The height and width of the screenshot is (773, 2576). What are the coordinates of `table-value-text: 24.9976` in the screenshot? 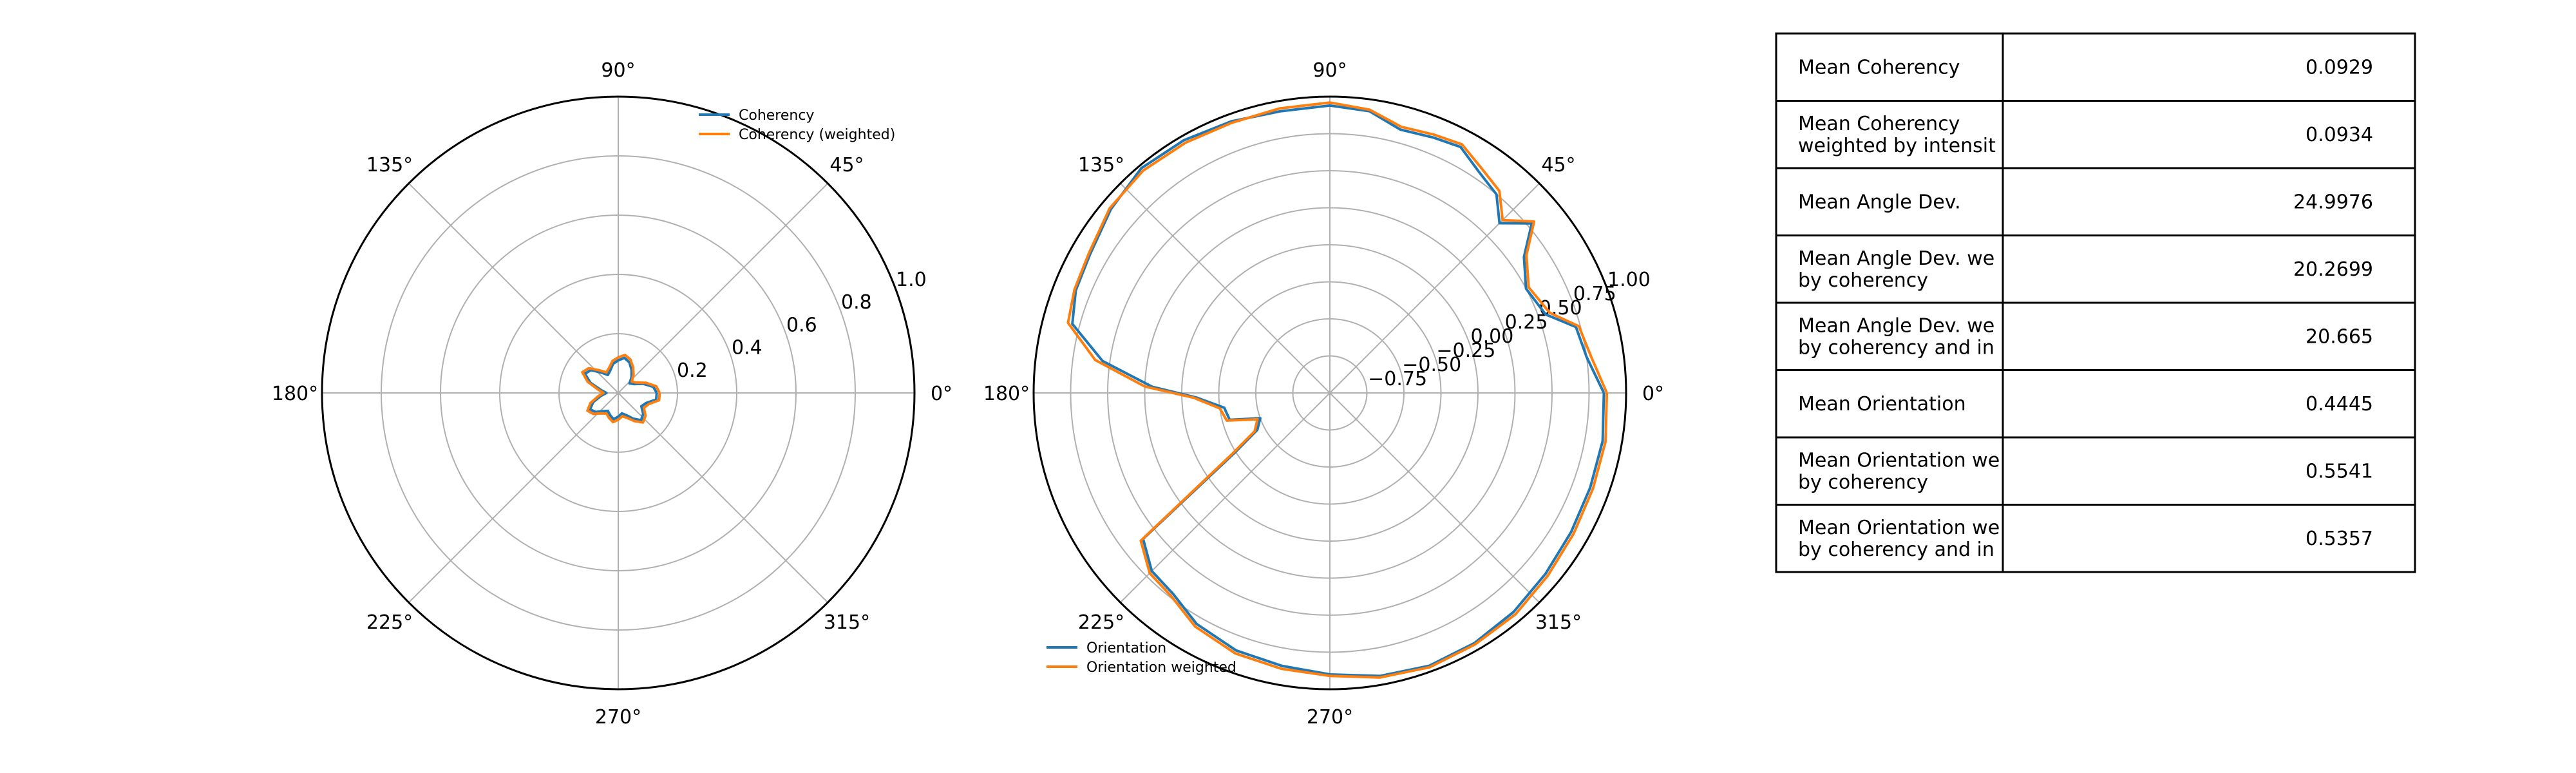 It's located at (2333, 202).